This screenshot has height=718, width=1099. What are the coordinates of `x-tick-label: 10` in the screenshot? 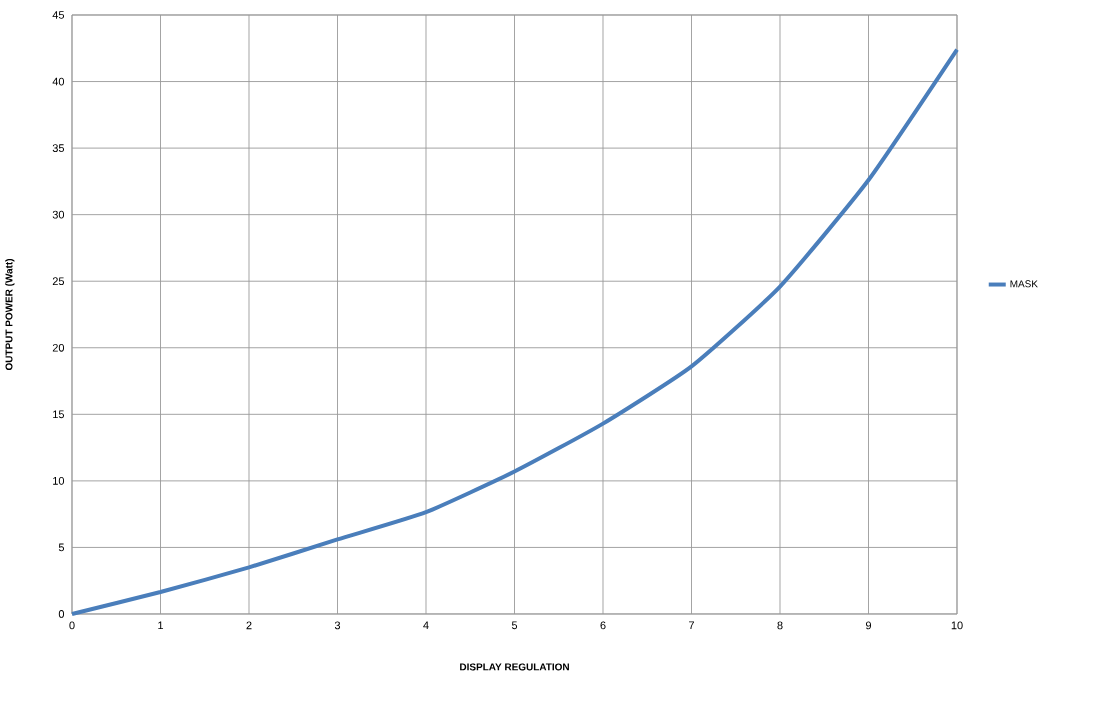 It's located at (957, 625).